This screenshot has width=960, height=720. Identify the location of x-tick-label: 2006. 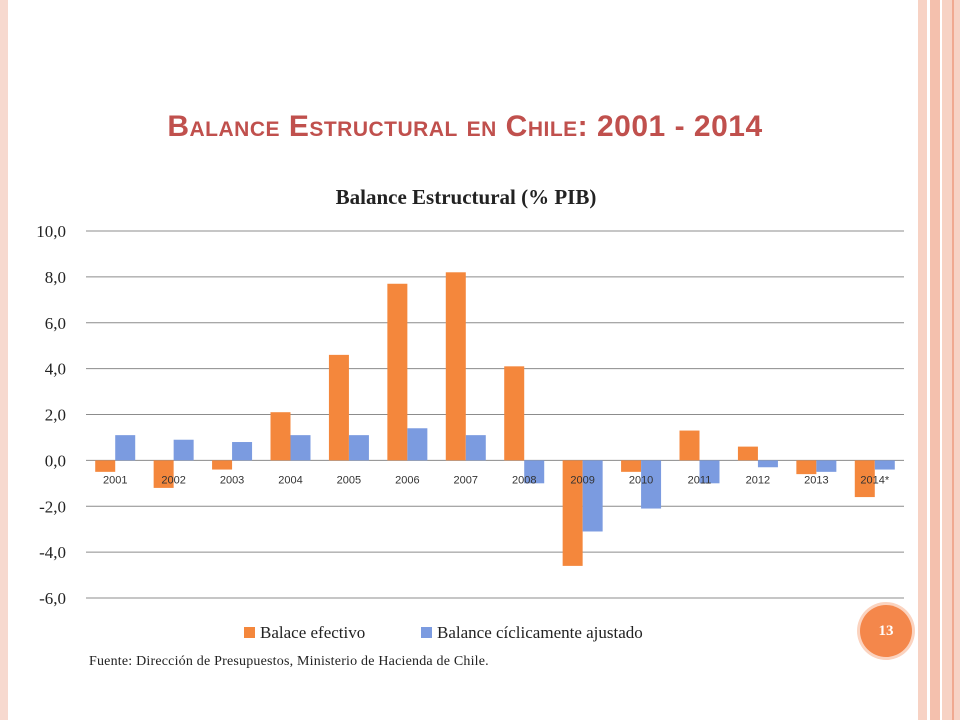
(407, 480).